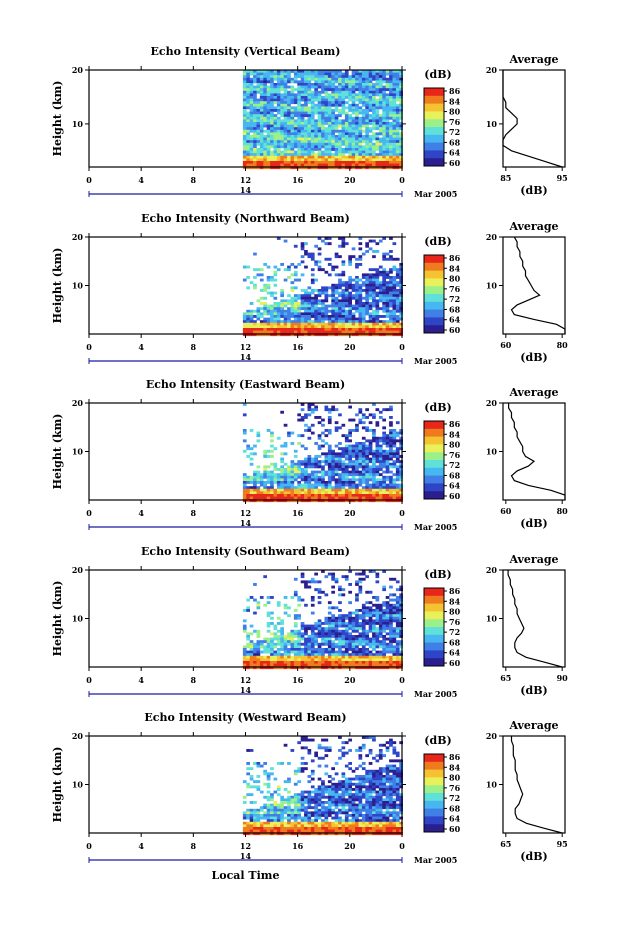 This screenshot has height=929, width=620. What do you see at coordinates (434, 274) in the screenshot?
I see `colorbar-swatch` at bounding box center [434, 274].